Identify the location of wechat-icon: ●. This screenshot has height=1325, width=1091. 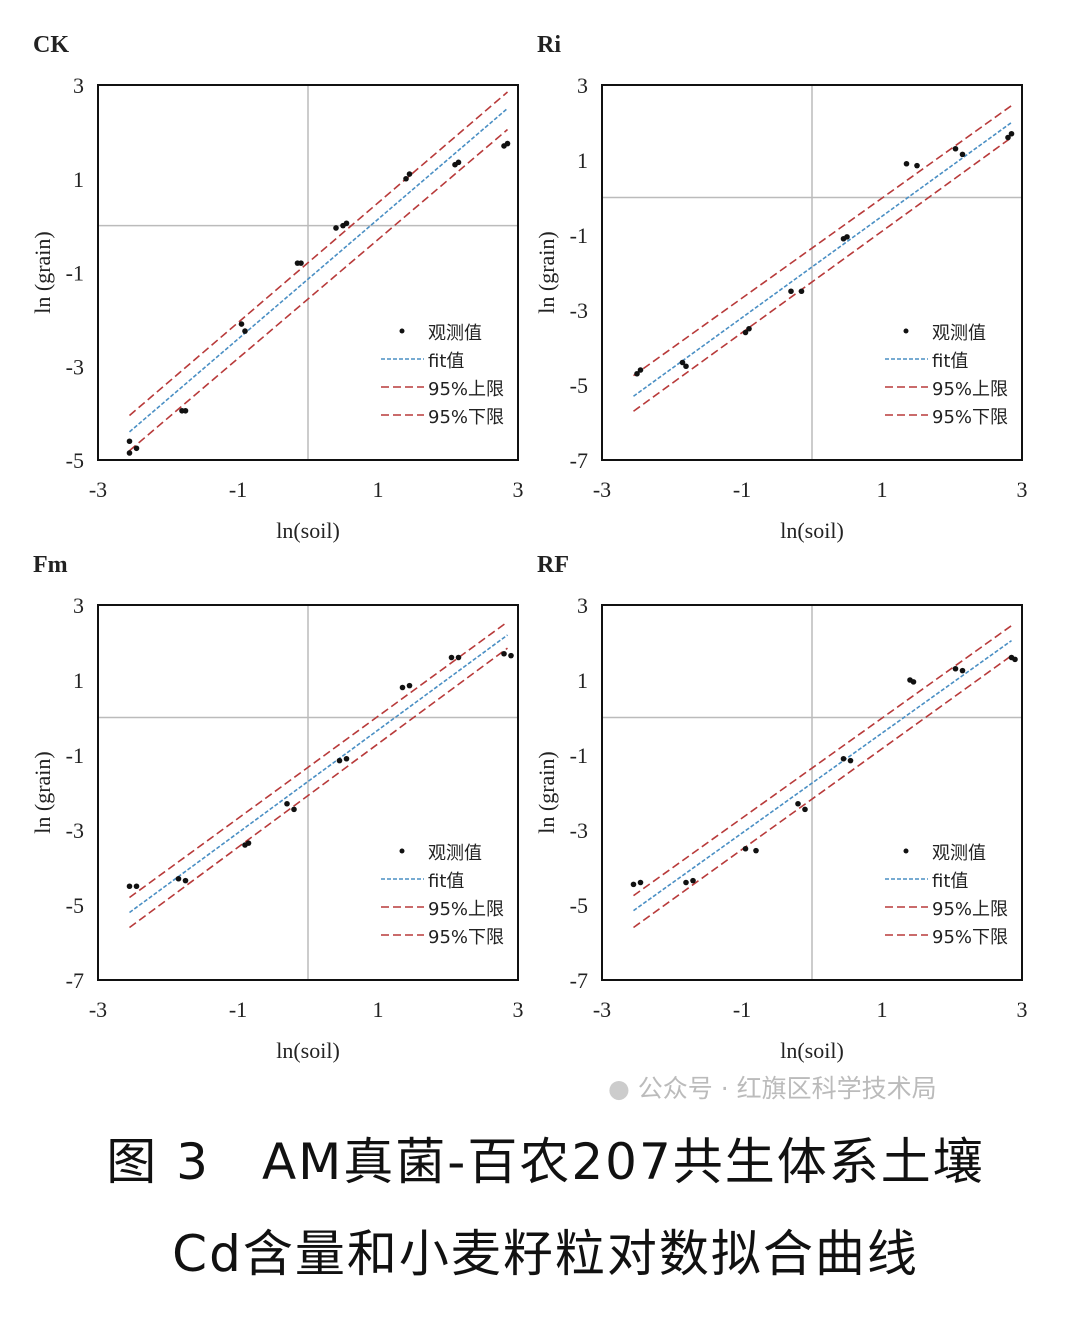
(619, 1088).